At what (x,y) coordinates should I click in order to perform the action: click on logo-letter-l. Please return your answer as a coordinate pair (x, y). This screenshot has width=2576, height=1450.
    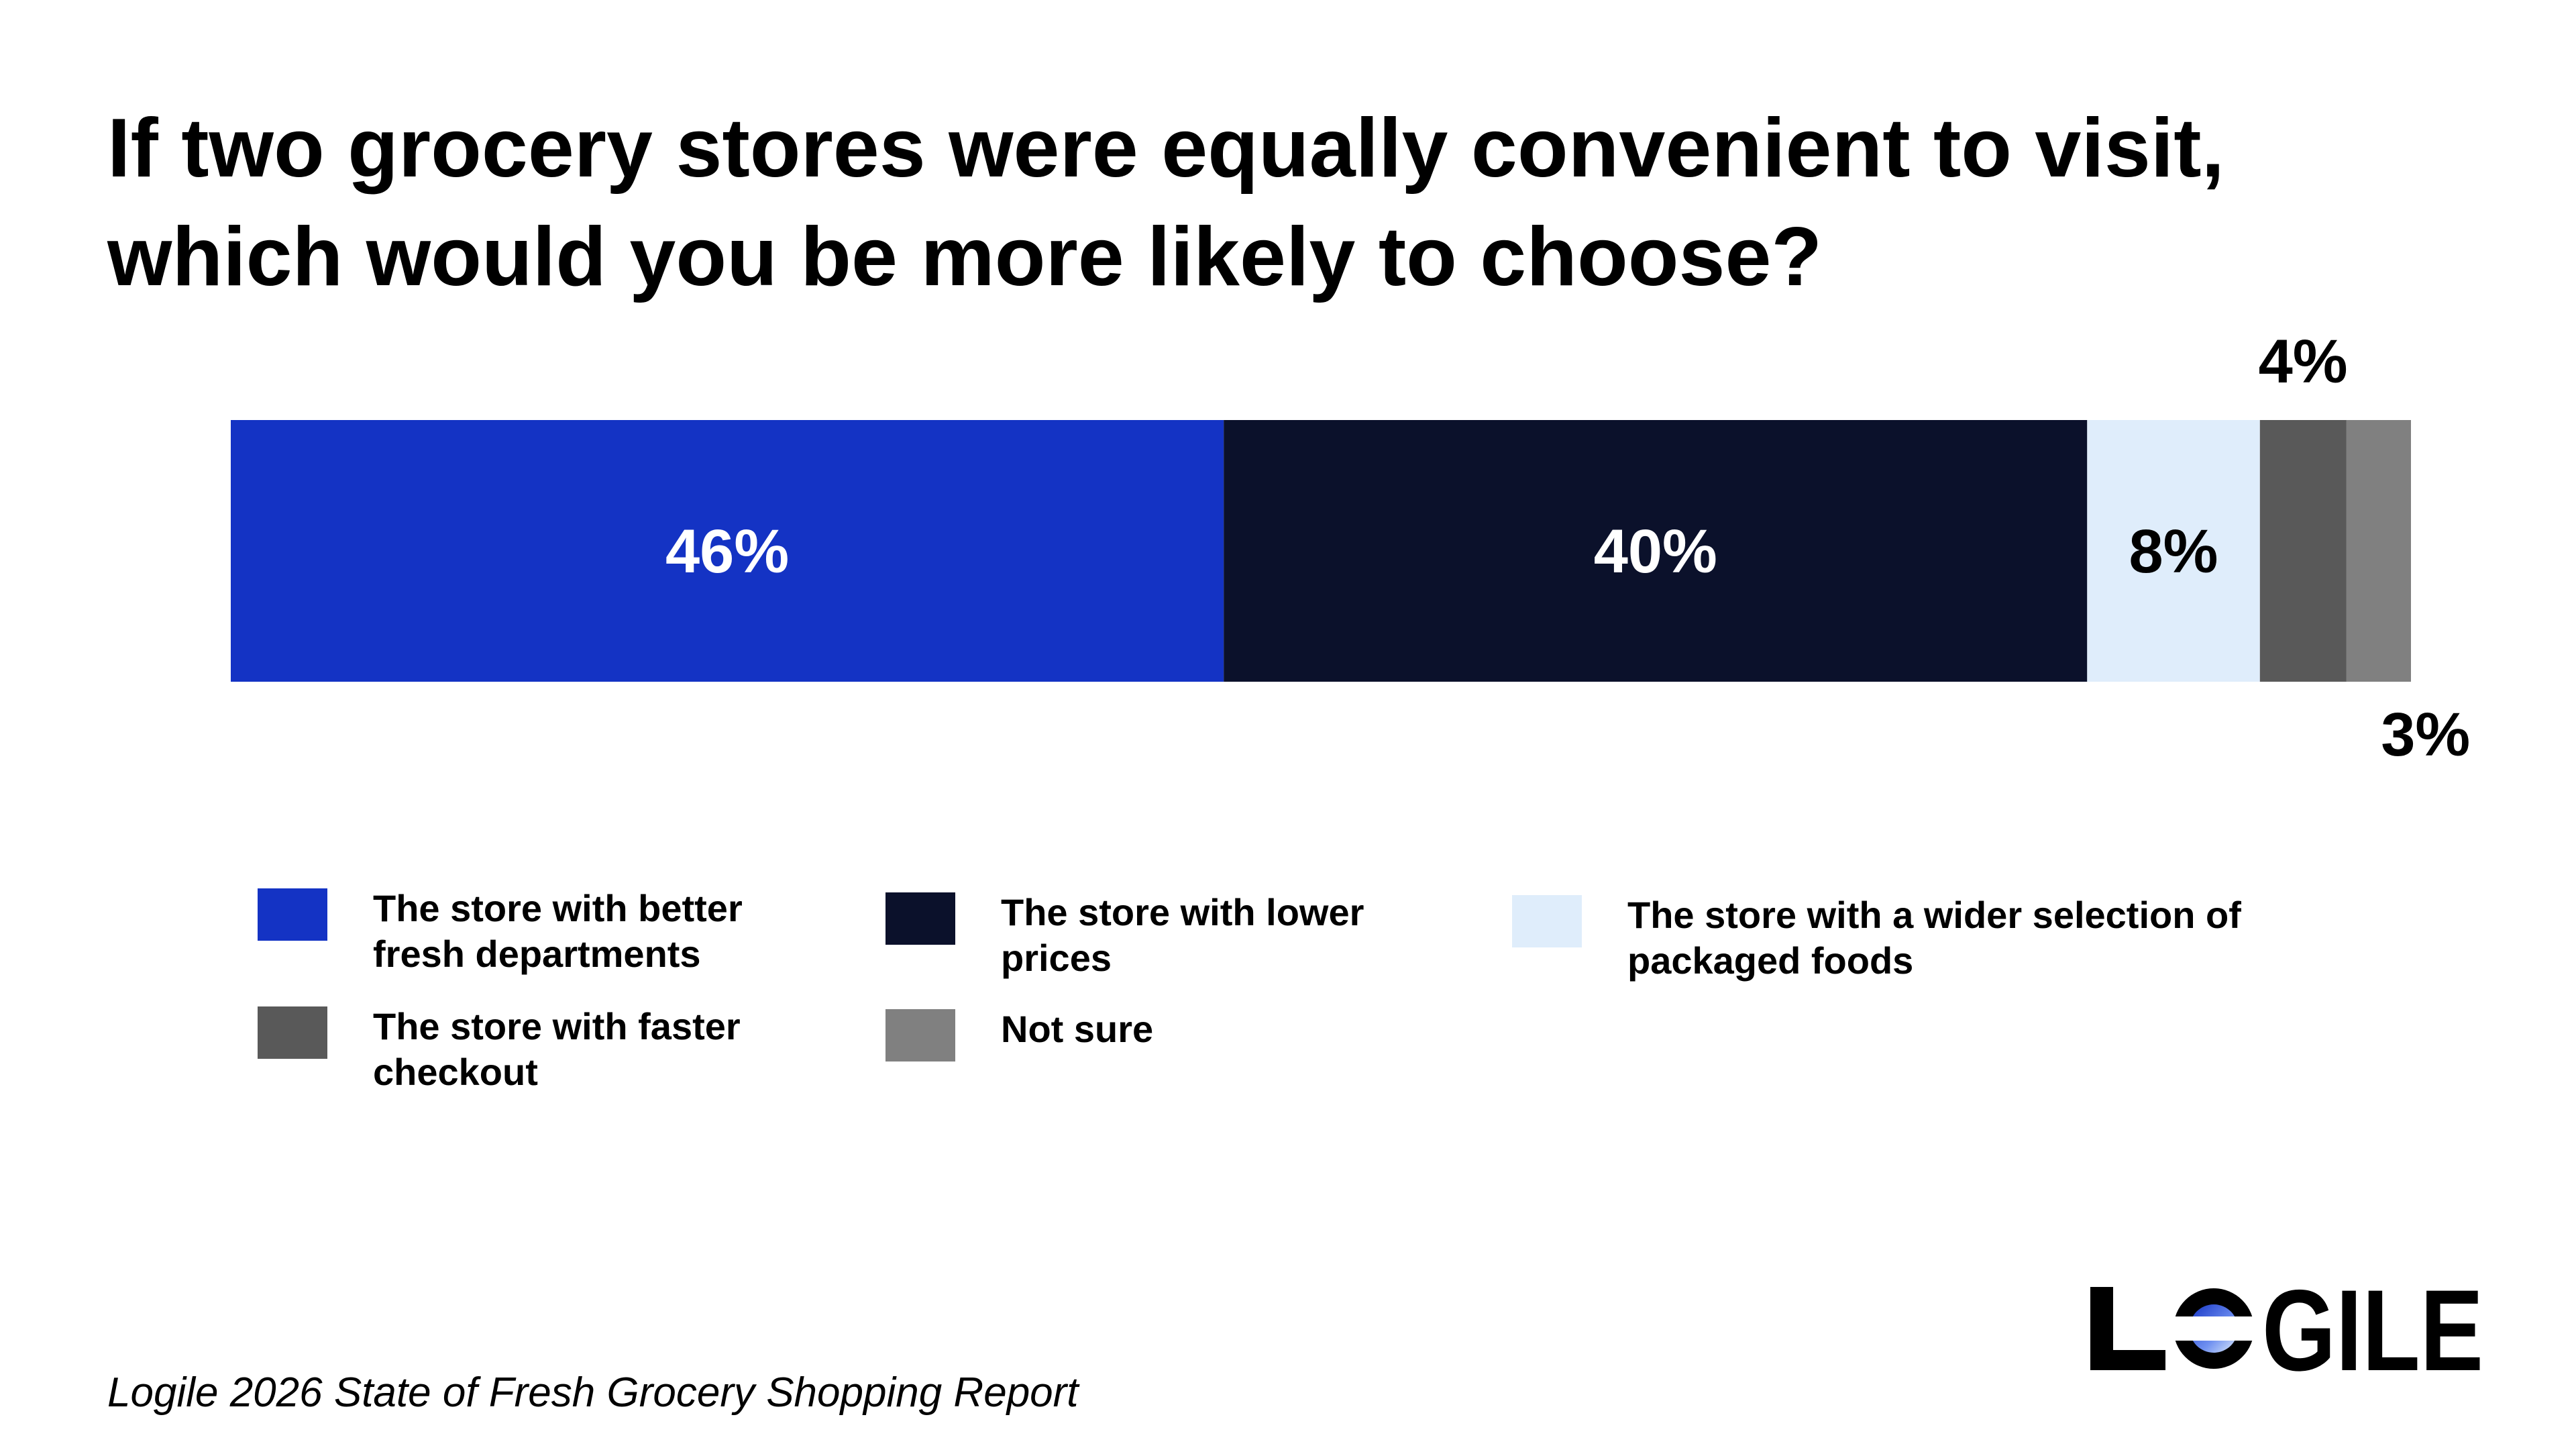
    Looking at the image, I should click on (2127, 1328).